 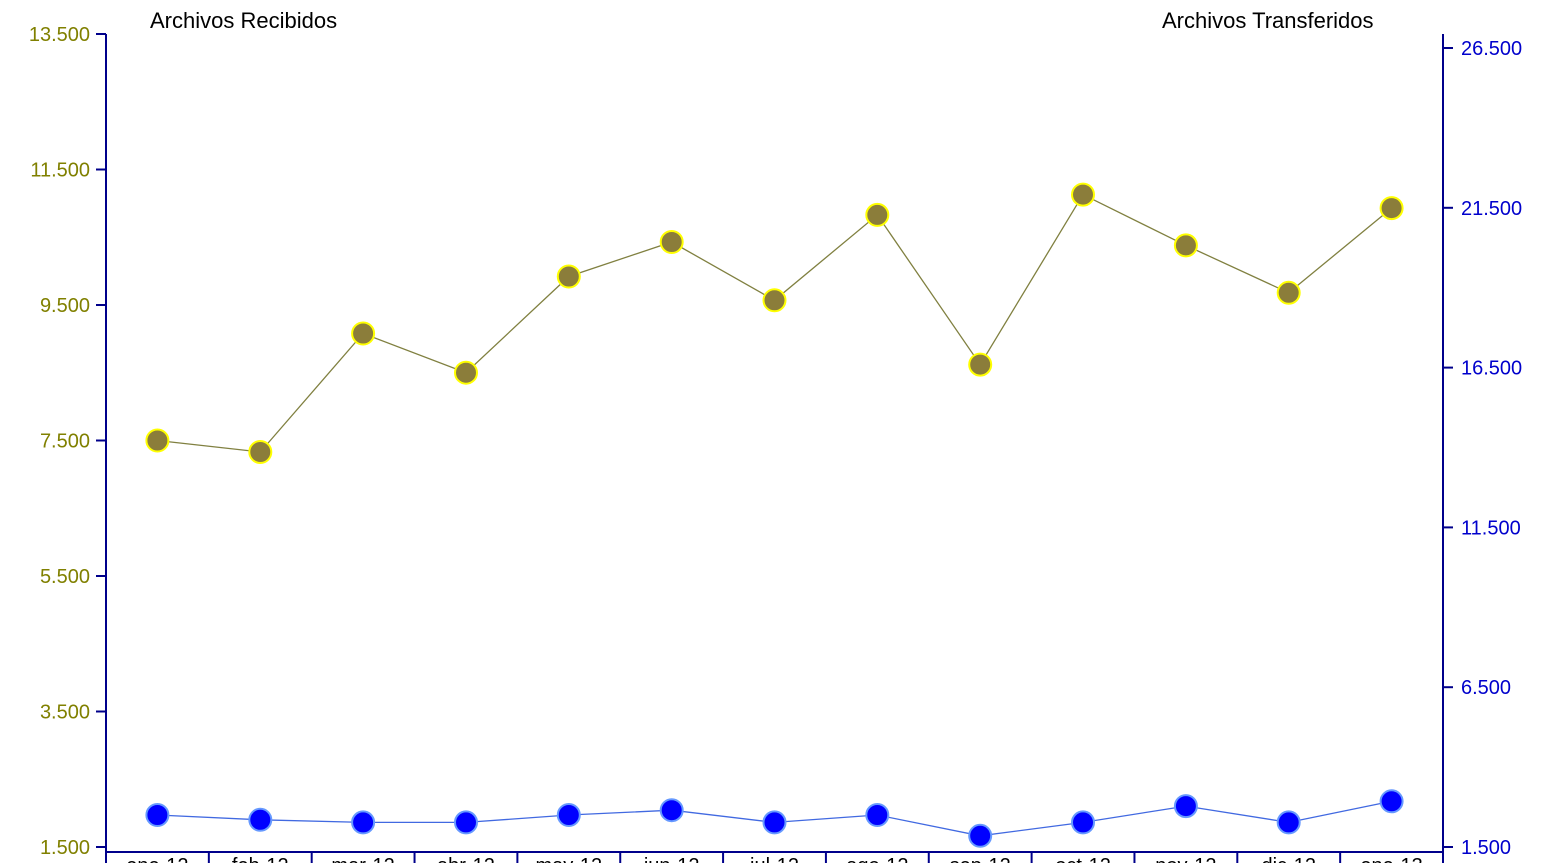 What do you see at coordinates (466, 859) in the screenshot?
I see `category-label: abr-12` at bounding box center [466, 859].